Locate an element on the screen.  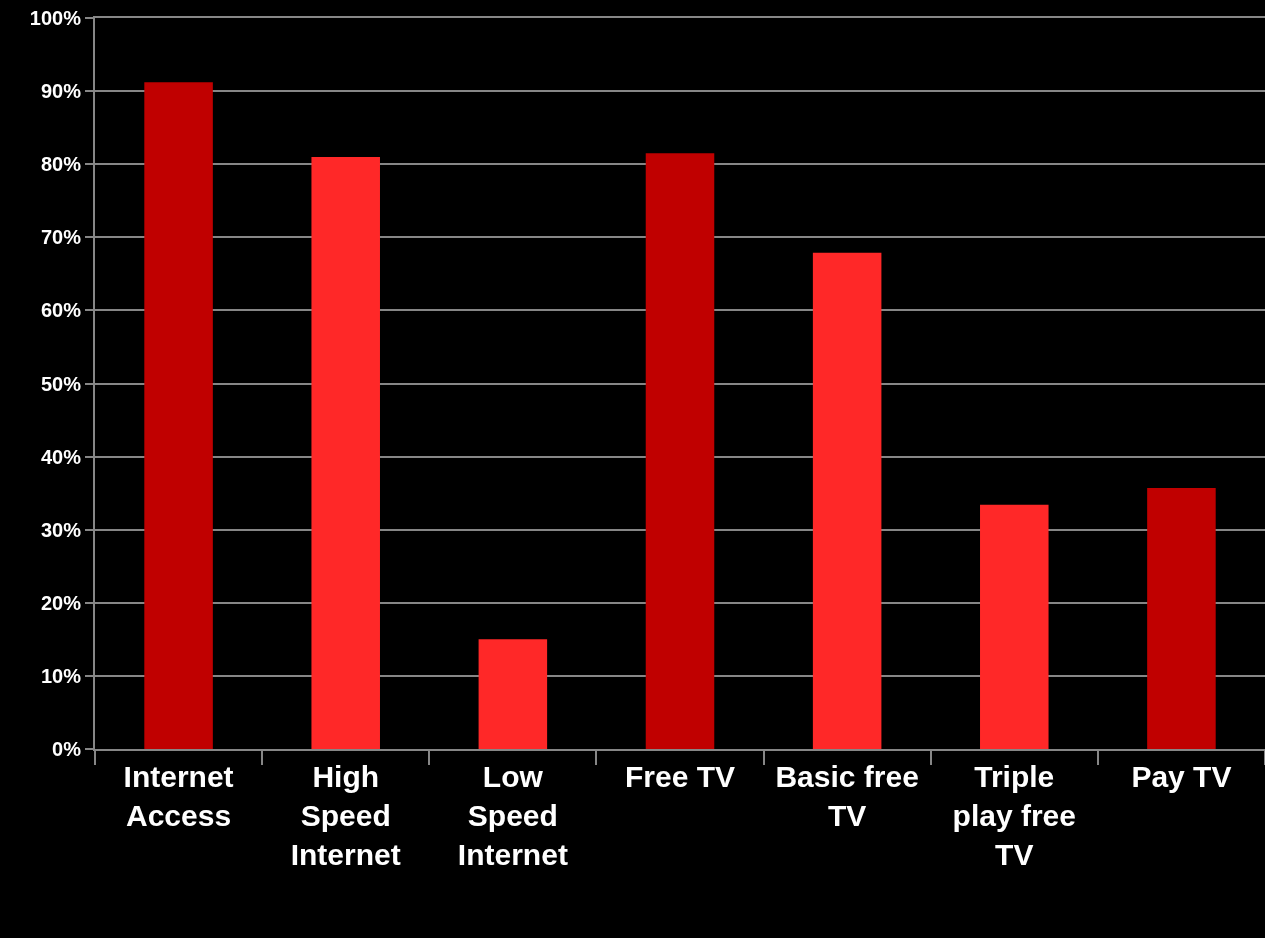
y-tick-label: 100% is located at coordinates (55, 18).